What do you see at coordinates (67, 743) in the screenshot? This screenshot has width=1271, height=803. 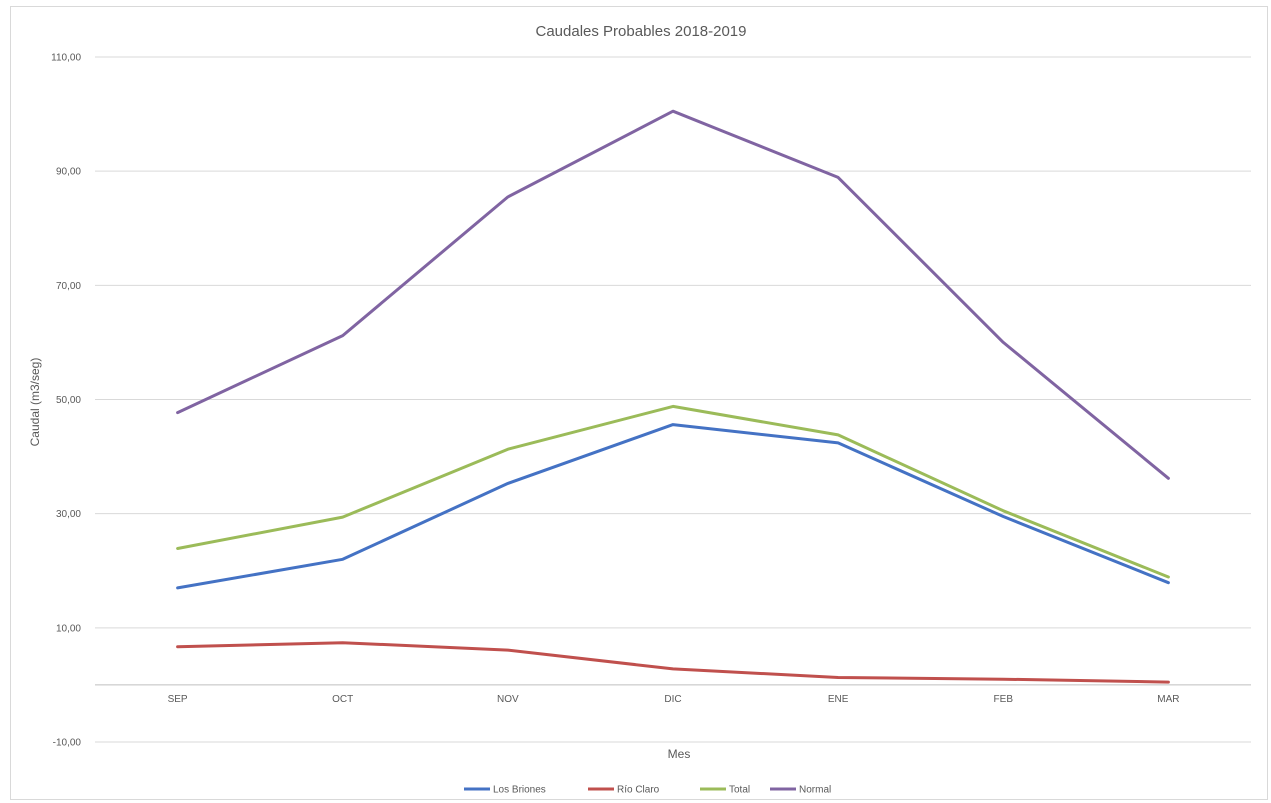 I see `y-tick-label: -10,00` at bounding box center [67, 743].